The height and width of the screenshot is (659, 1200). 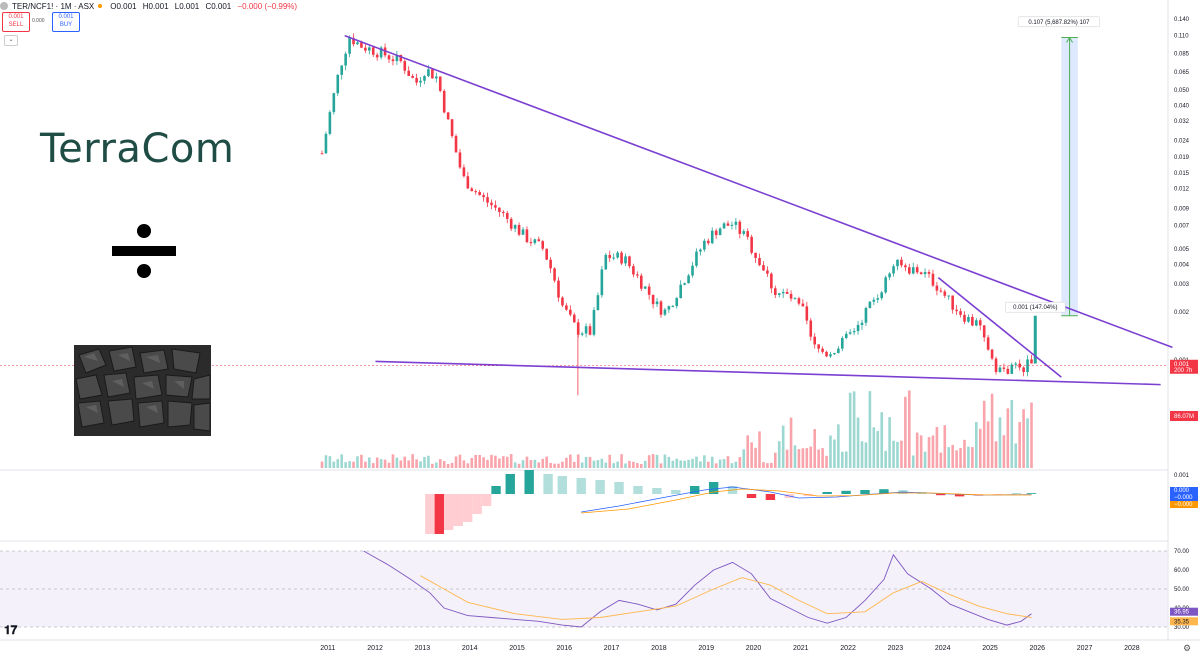 I want to click on price-tick-label: 0.009, so click(x=1182, y=209).